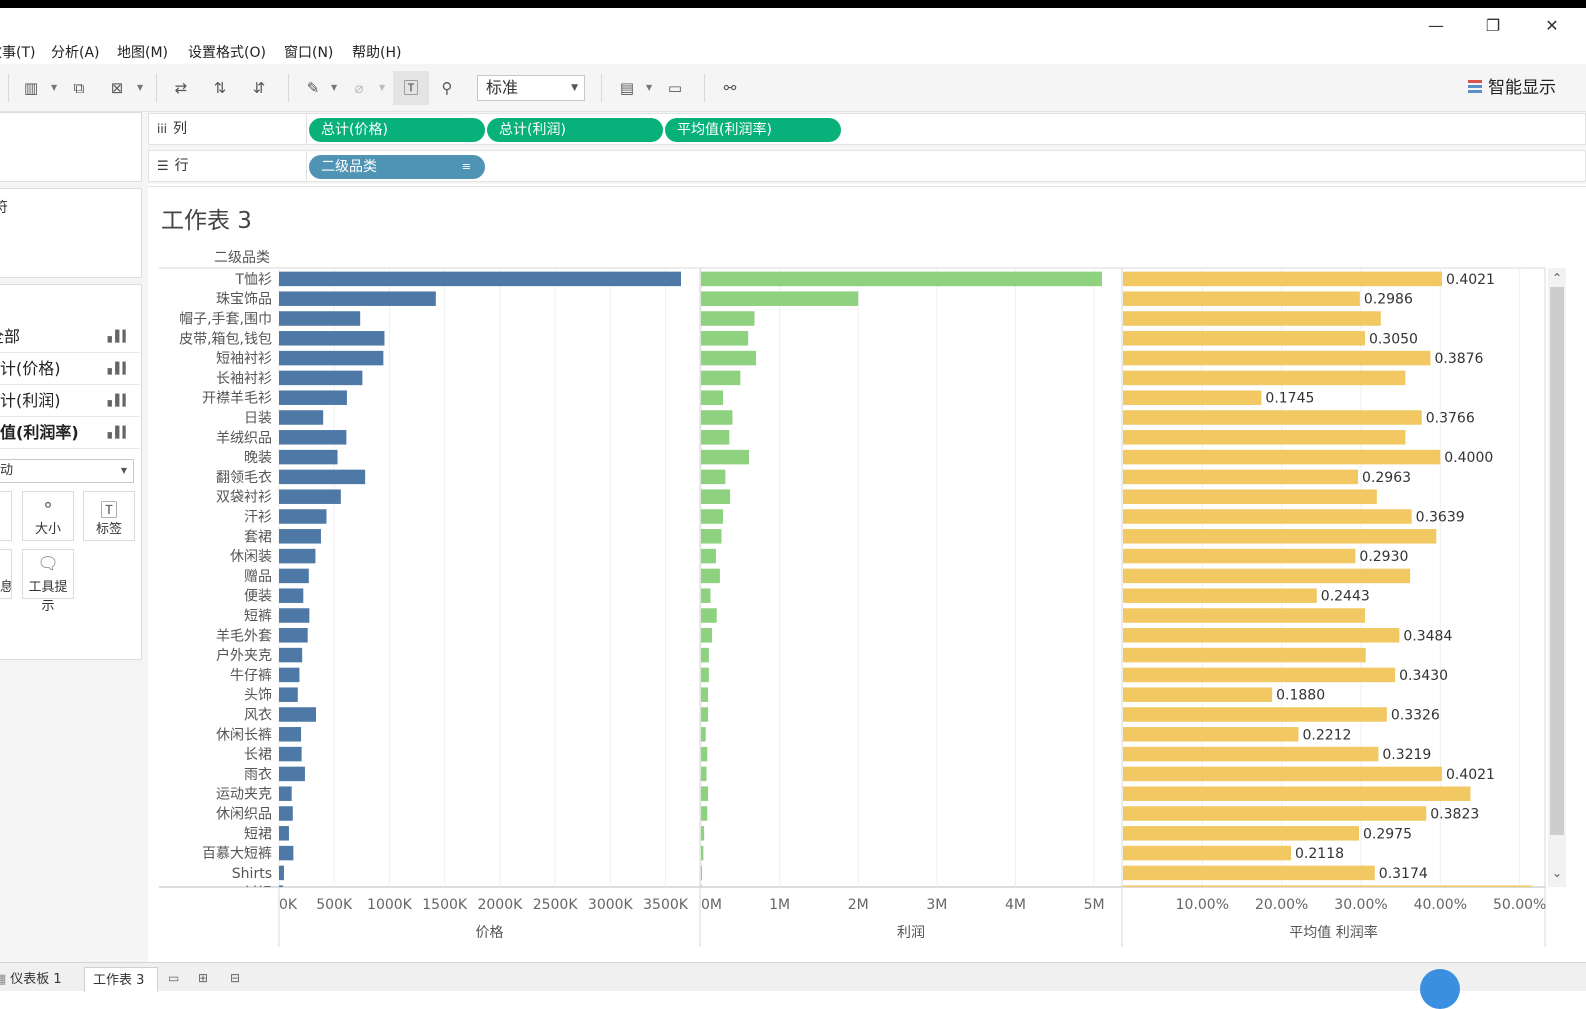 This screenshot has height=1009, width=1586. Describe the element at coordinates (117, 88) in the screenshot. I see `clear-sheet-icon: ⊠` at that location.